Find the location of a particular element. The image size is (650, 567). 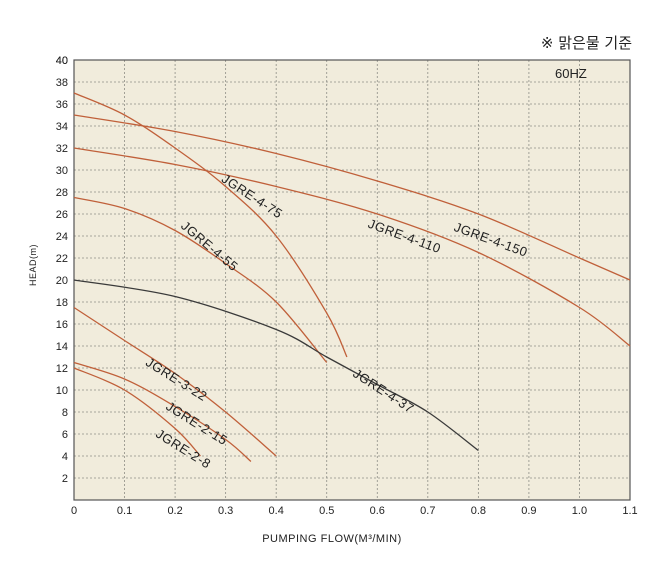

y-tick-label: 10 is located at coordinates (62, 391).